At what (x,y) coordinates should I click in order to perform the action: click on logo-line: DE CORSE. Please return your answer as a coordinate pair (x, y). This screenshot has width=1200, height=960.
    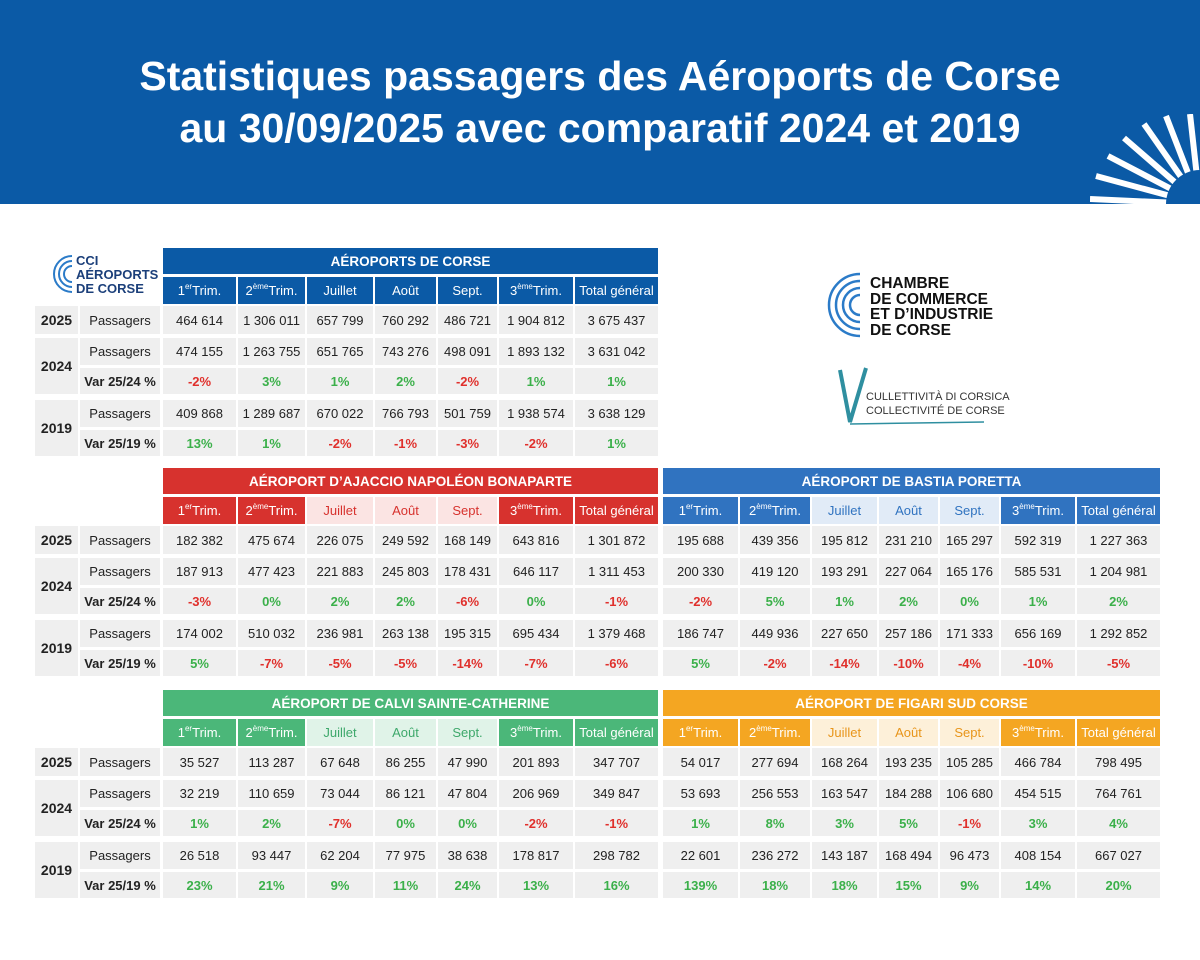
    Looking at the image, I should click on (110, 288).